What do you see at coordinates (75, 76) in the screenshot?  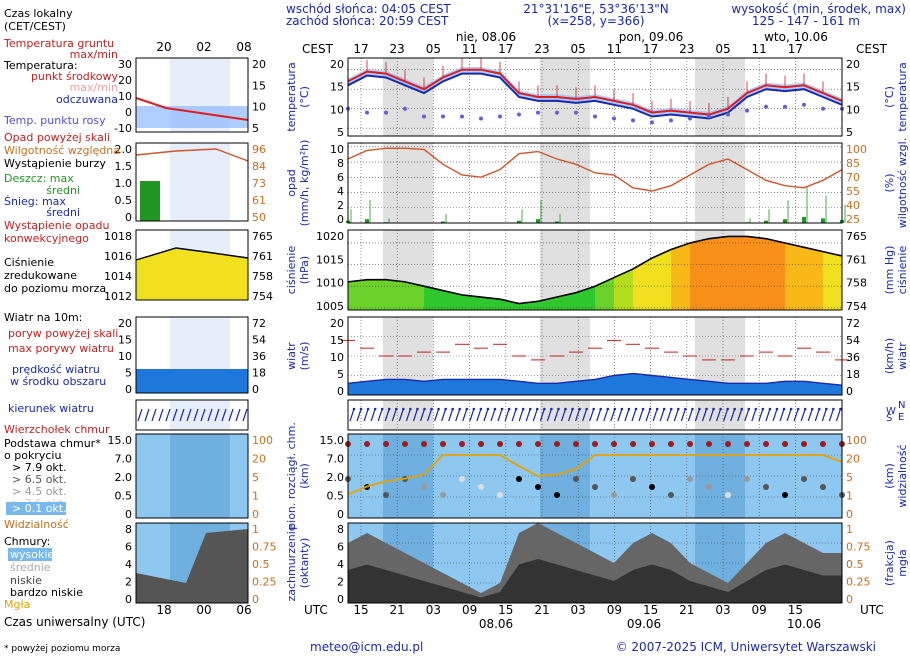 I see `temp-mid-label: punkt środkowy` at bounding box center [75, 76].